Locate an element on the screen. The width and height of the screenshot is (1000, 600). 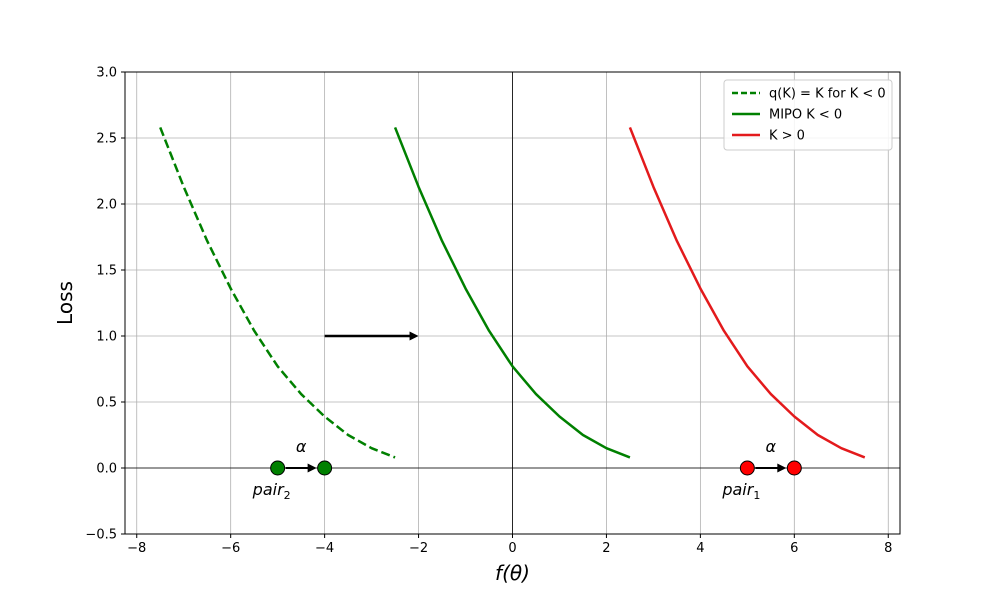
pair-label-subscript-1: 1 is located at coordinates (756, 495).